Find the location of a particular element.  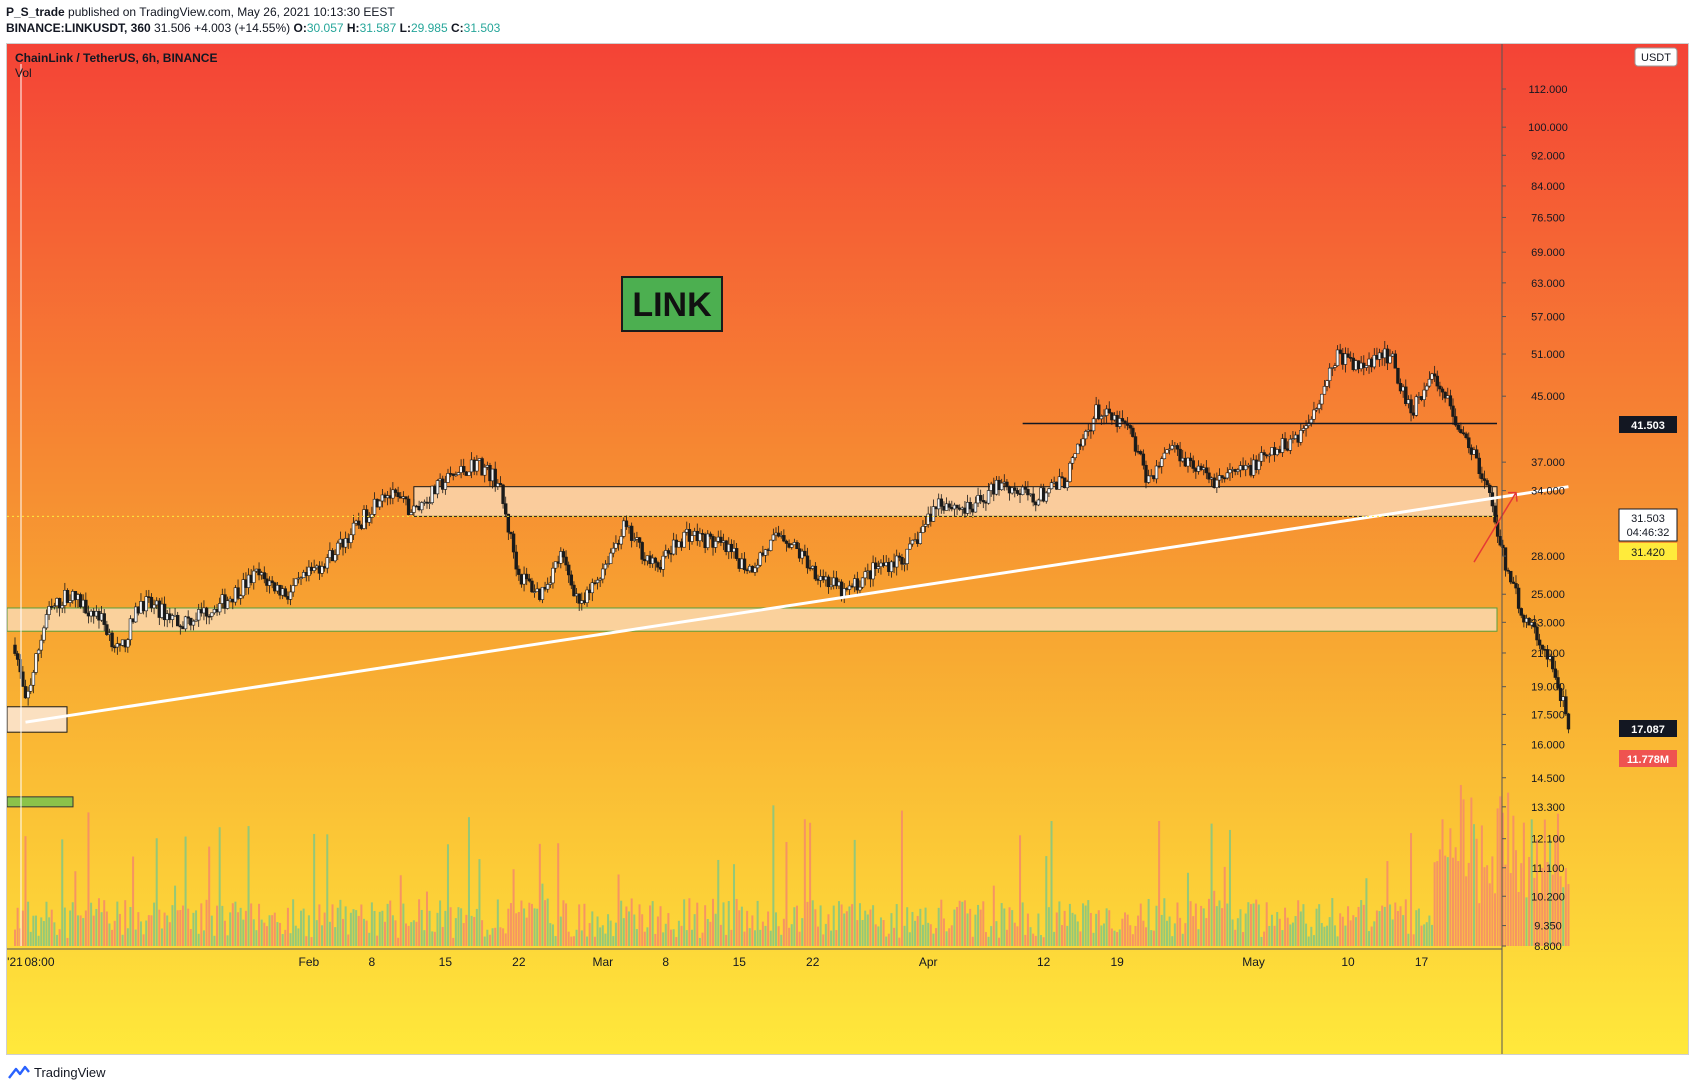

y-tick-label: 16.000 is located at coordinates (1548, 746).